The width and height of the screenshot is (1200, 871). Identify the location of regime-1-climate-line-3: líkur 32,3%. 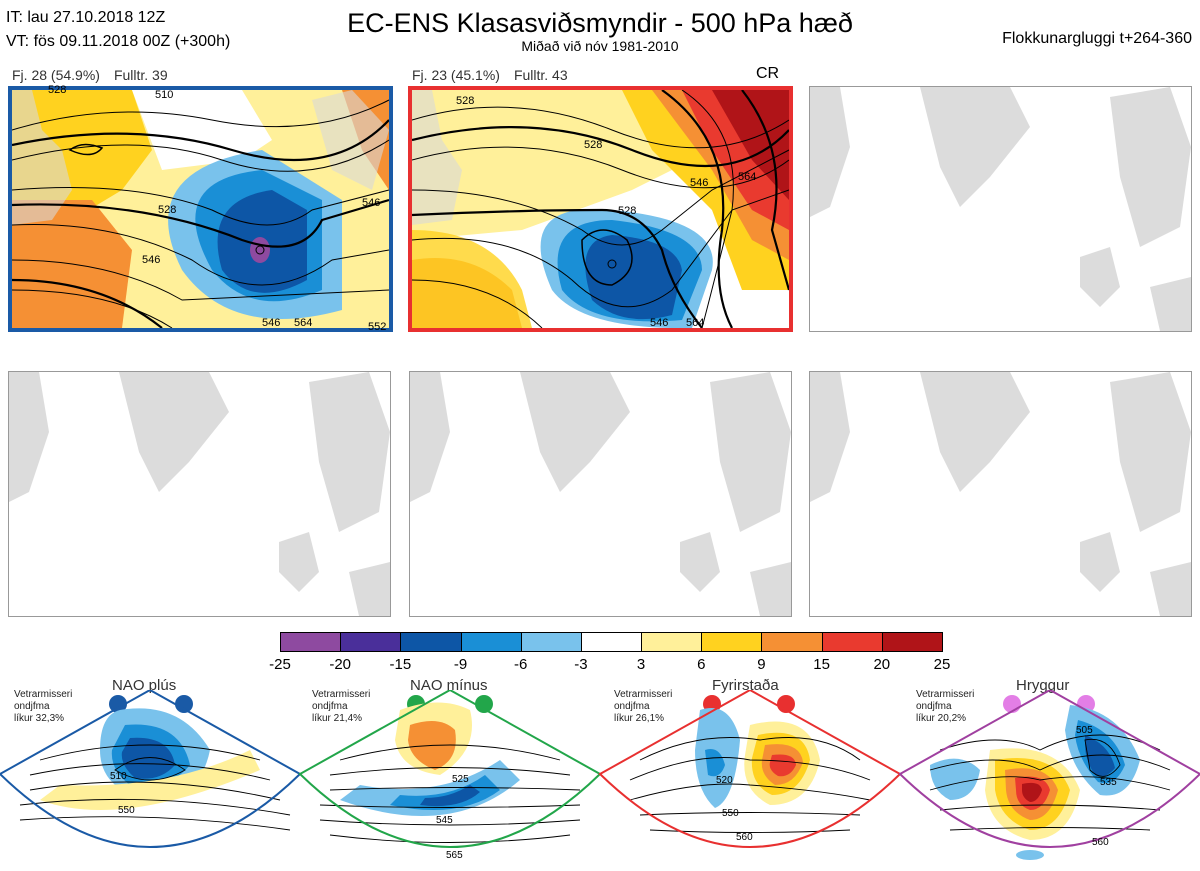
(39, 718).